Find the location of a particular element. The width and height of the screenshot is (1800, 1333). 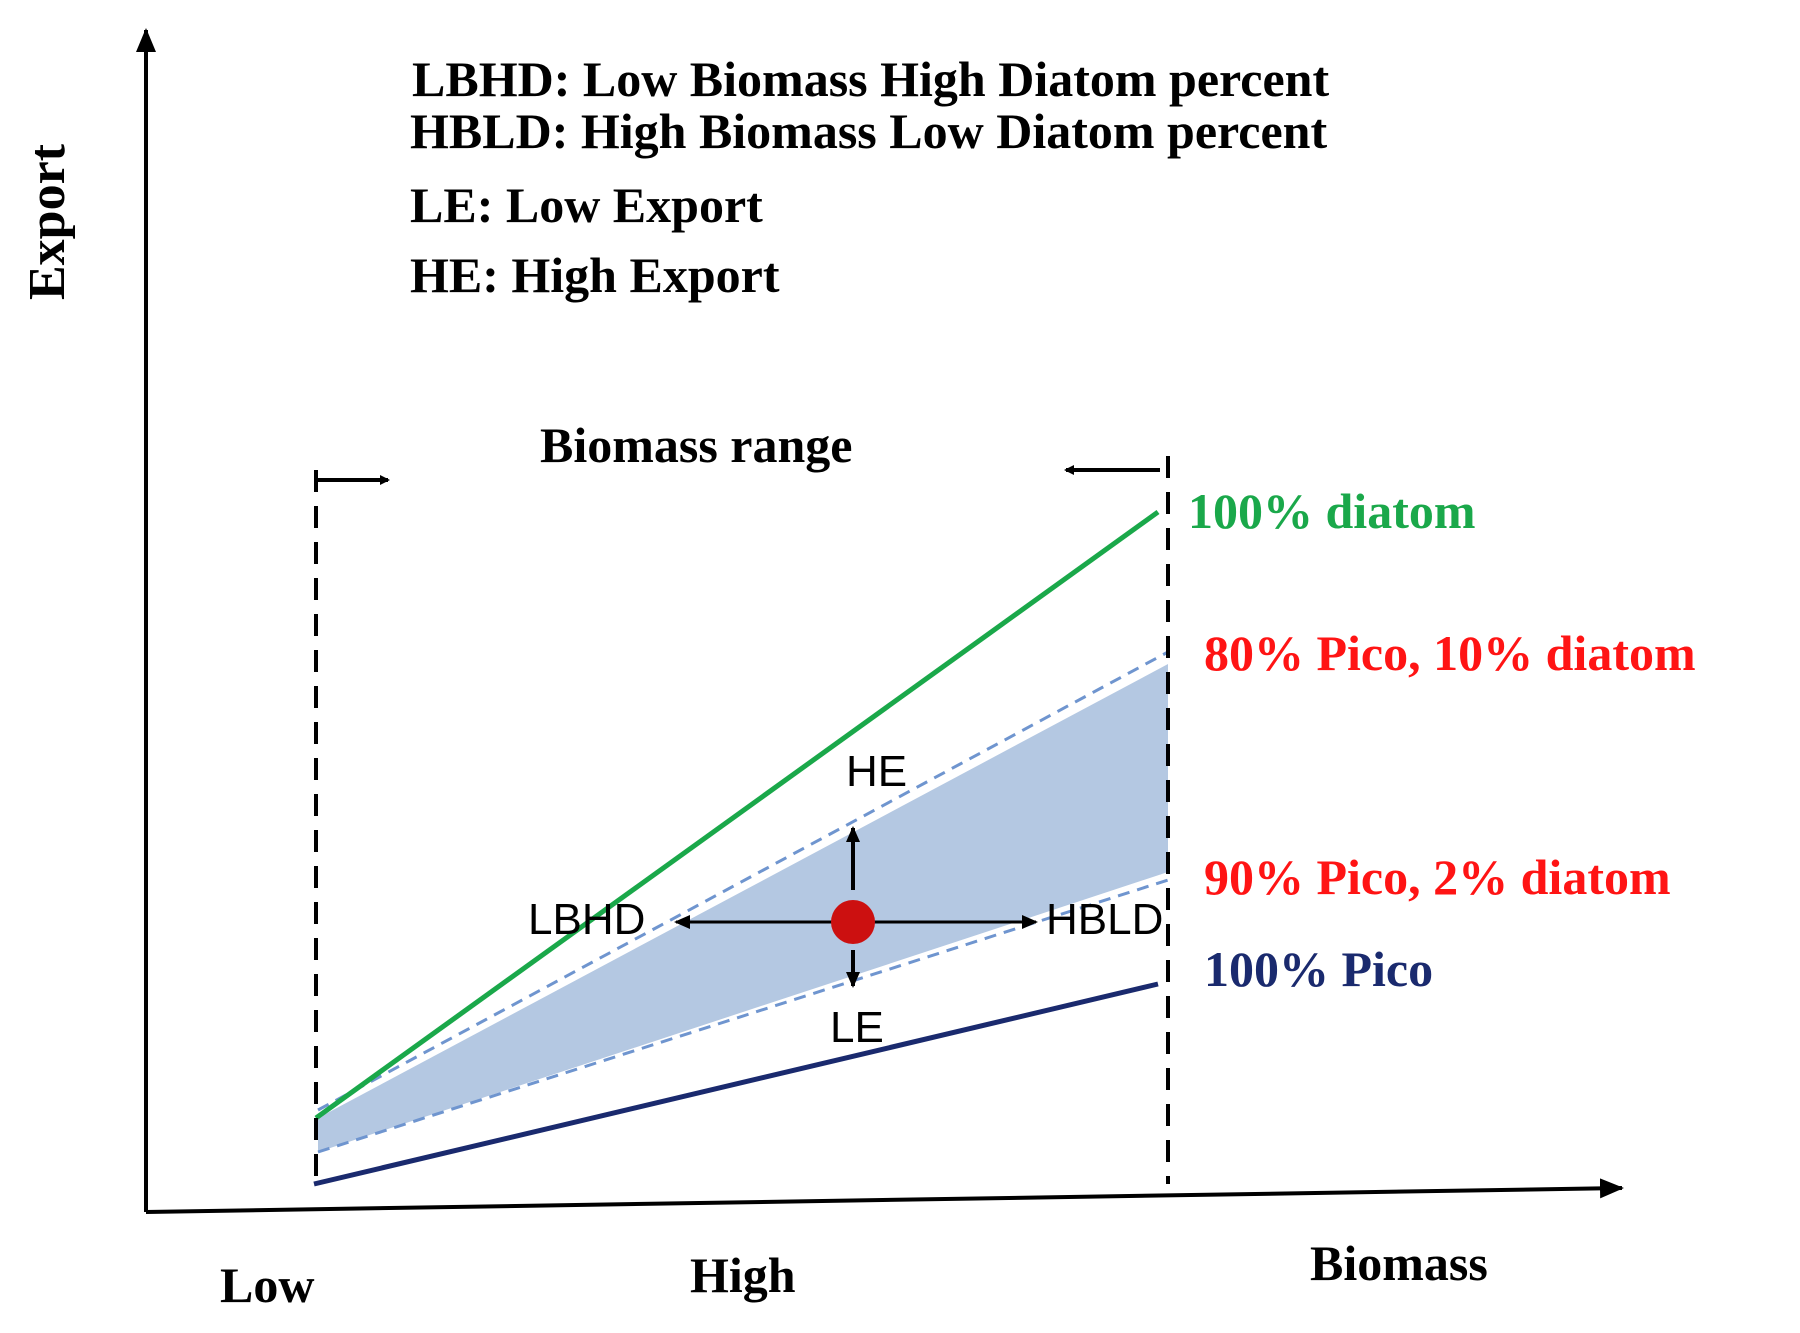

x-axis is located at coordinates (884, 1196).